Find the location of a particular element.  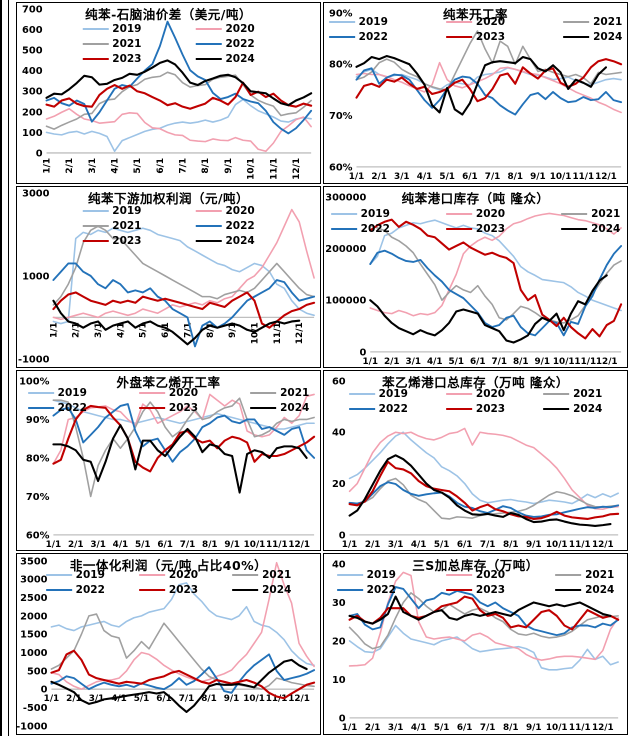

y-tick-label: 80% is located at coordinates (38, 458).